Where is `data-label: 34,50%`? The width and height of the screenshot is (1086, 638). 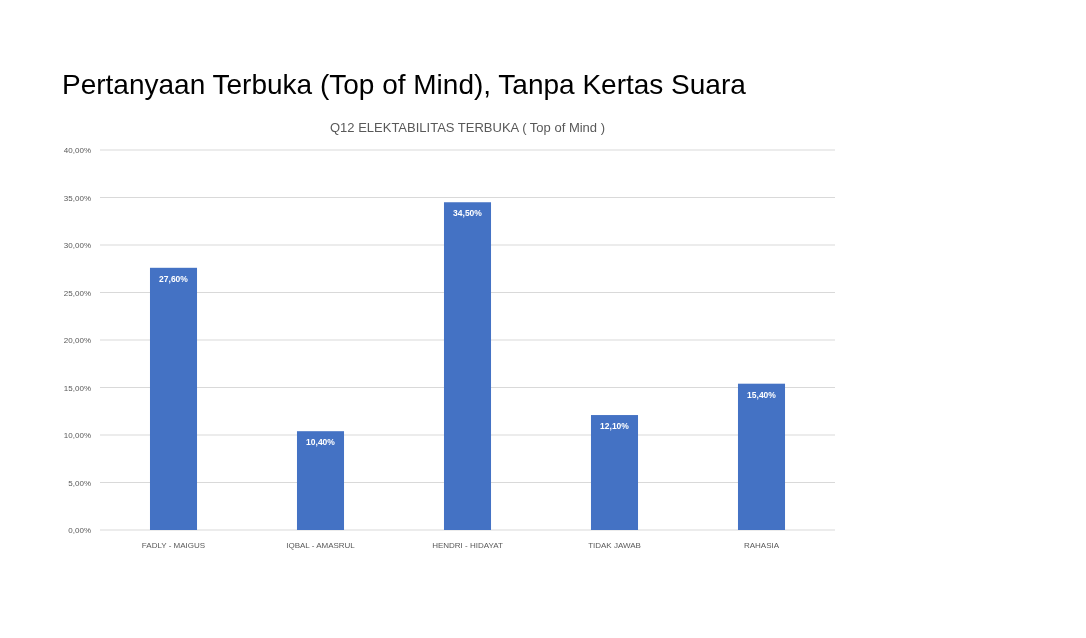 data-label: 34,50% is located at coordinates (468, 213).